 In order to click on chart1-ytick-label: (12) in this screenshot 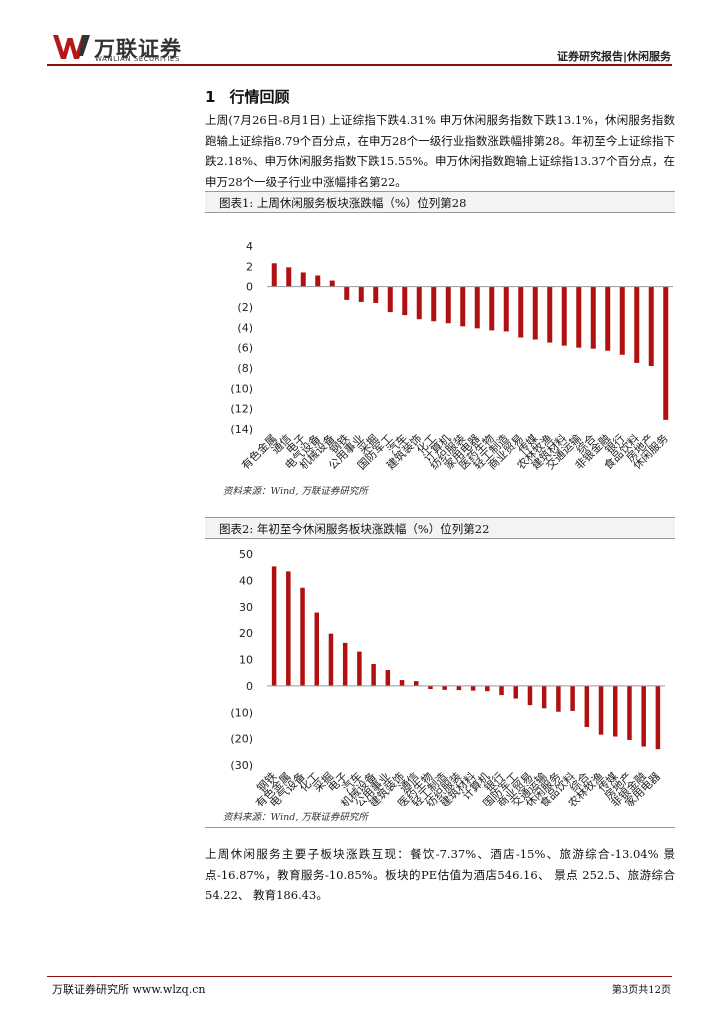, I will do `click(241, 409)`.